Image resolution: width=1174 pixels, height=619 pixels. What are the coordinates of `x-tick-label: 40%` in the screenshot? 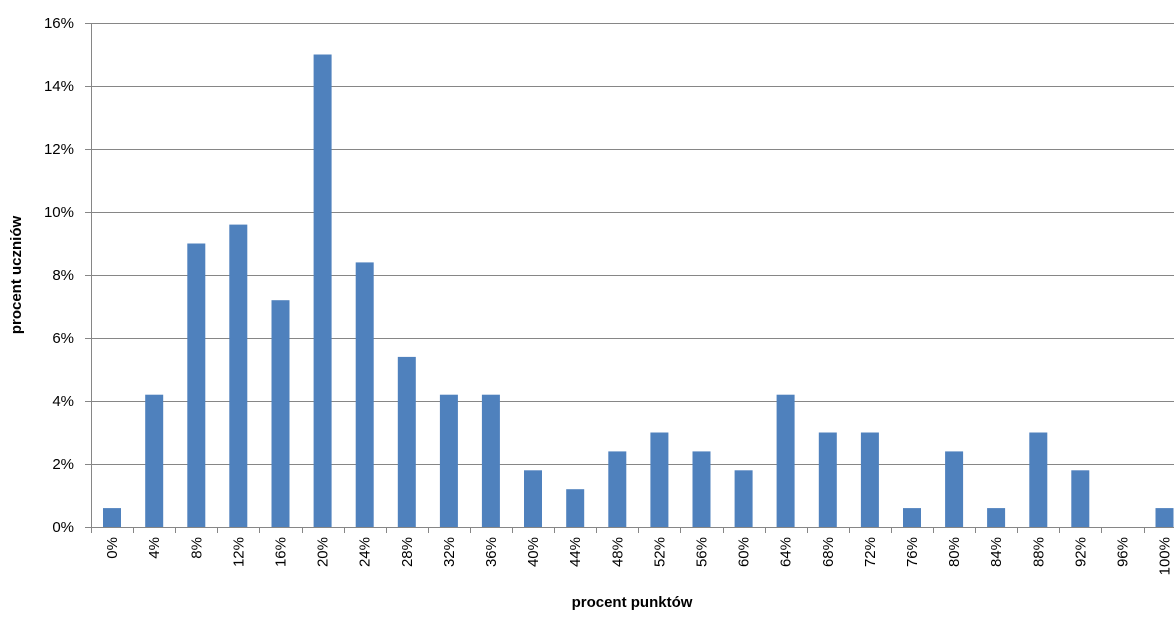 It's located at (533, 552).